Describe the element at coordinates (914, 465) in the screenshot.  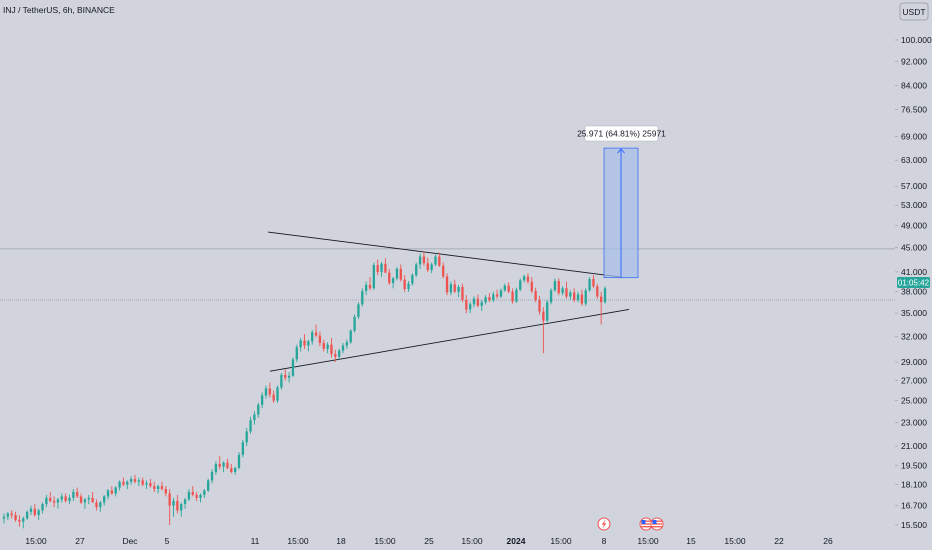
I see `price-tick-label: 19.500` at that location.